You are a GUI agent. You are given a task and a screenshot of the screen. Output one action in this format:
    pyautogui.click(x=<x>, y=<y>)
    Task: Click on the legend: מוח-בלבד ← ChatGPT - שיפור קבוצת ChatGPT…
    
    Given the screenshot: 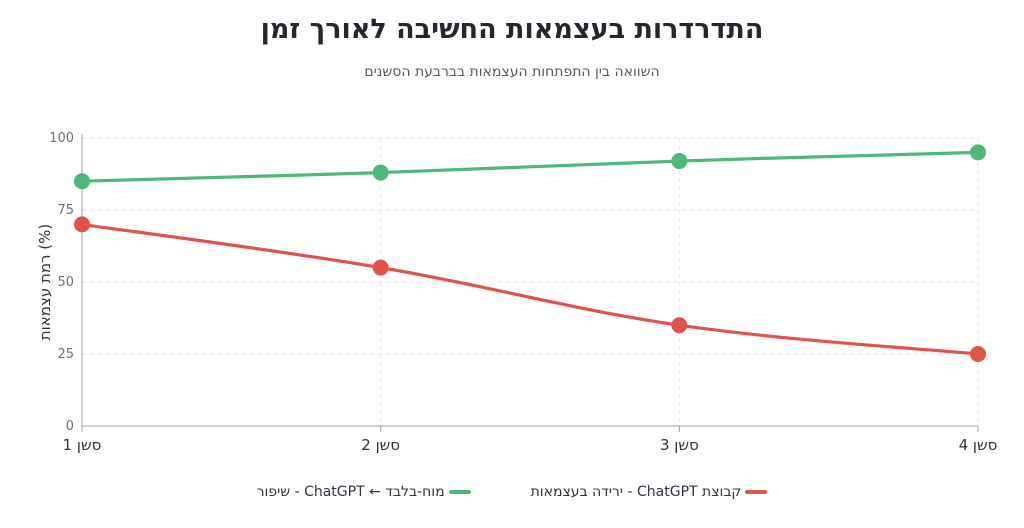 What is the action you would take?
    pyautogui.click(x=512, y=492)
    